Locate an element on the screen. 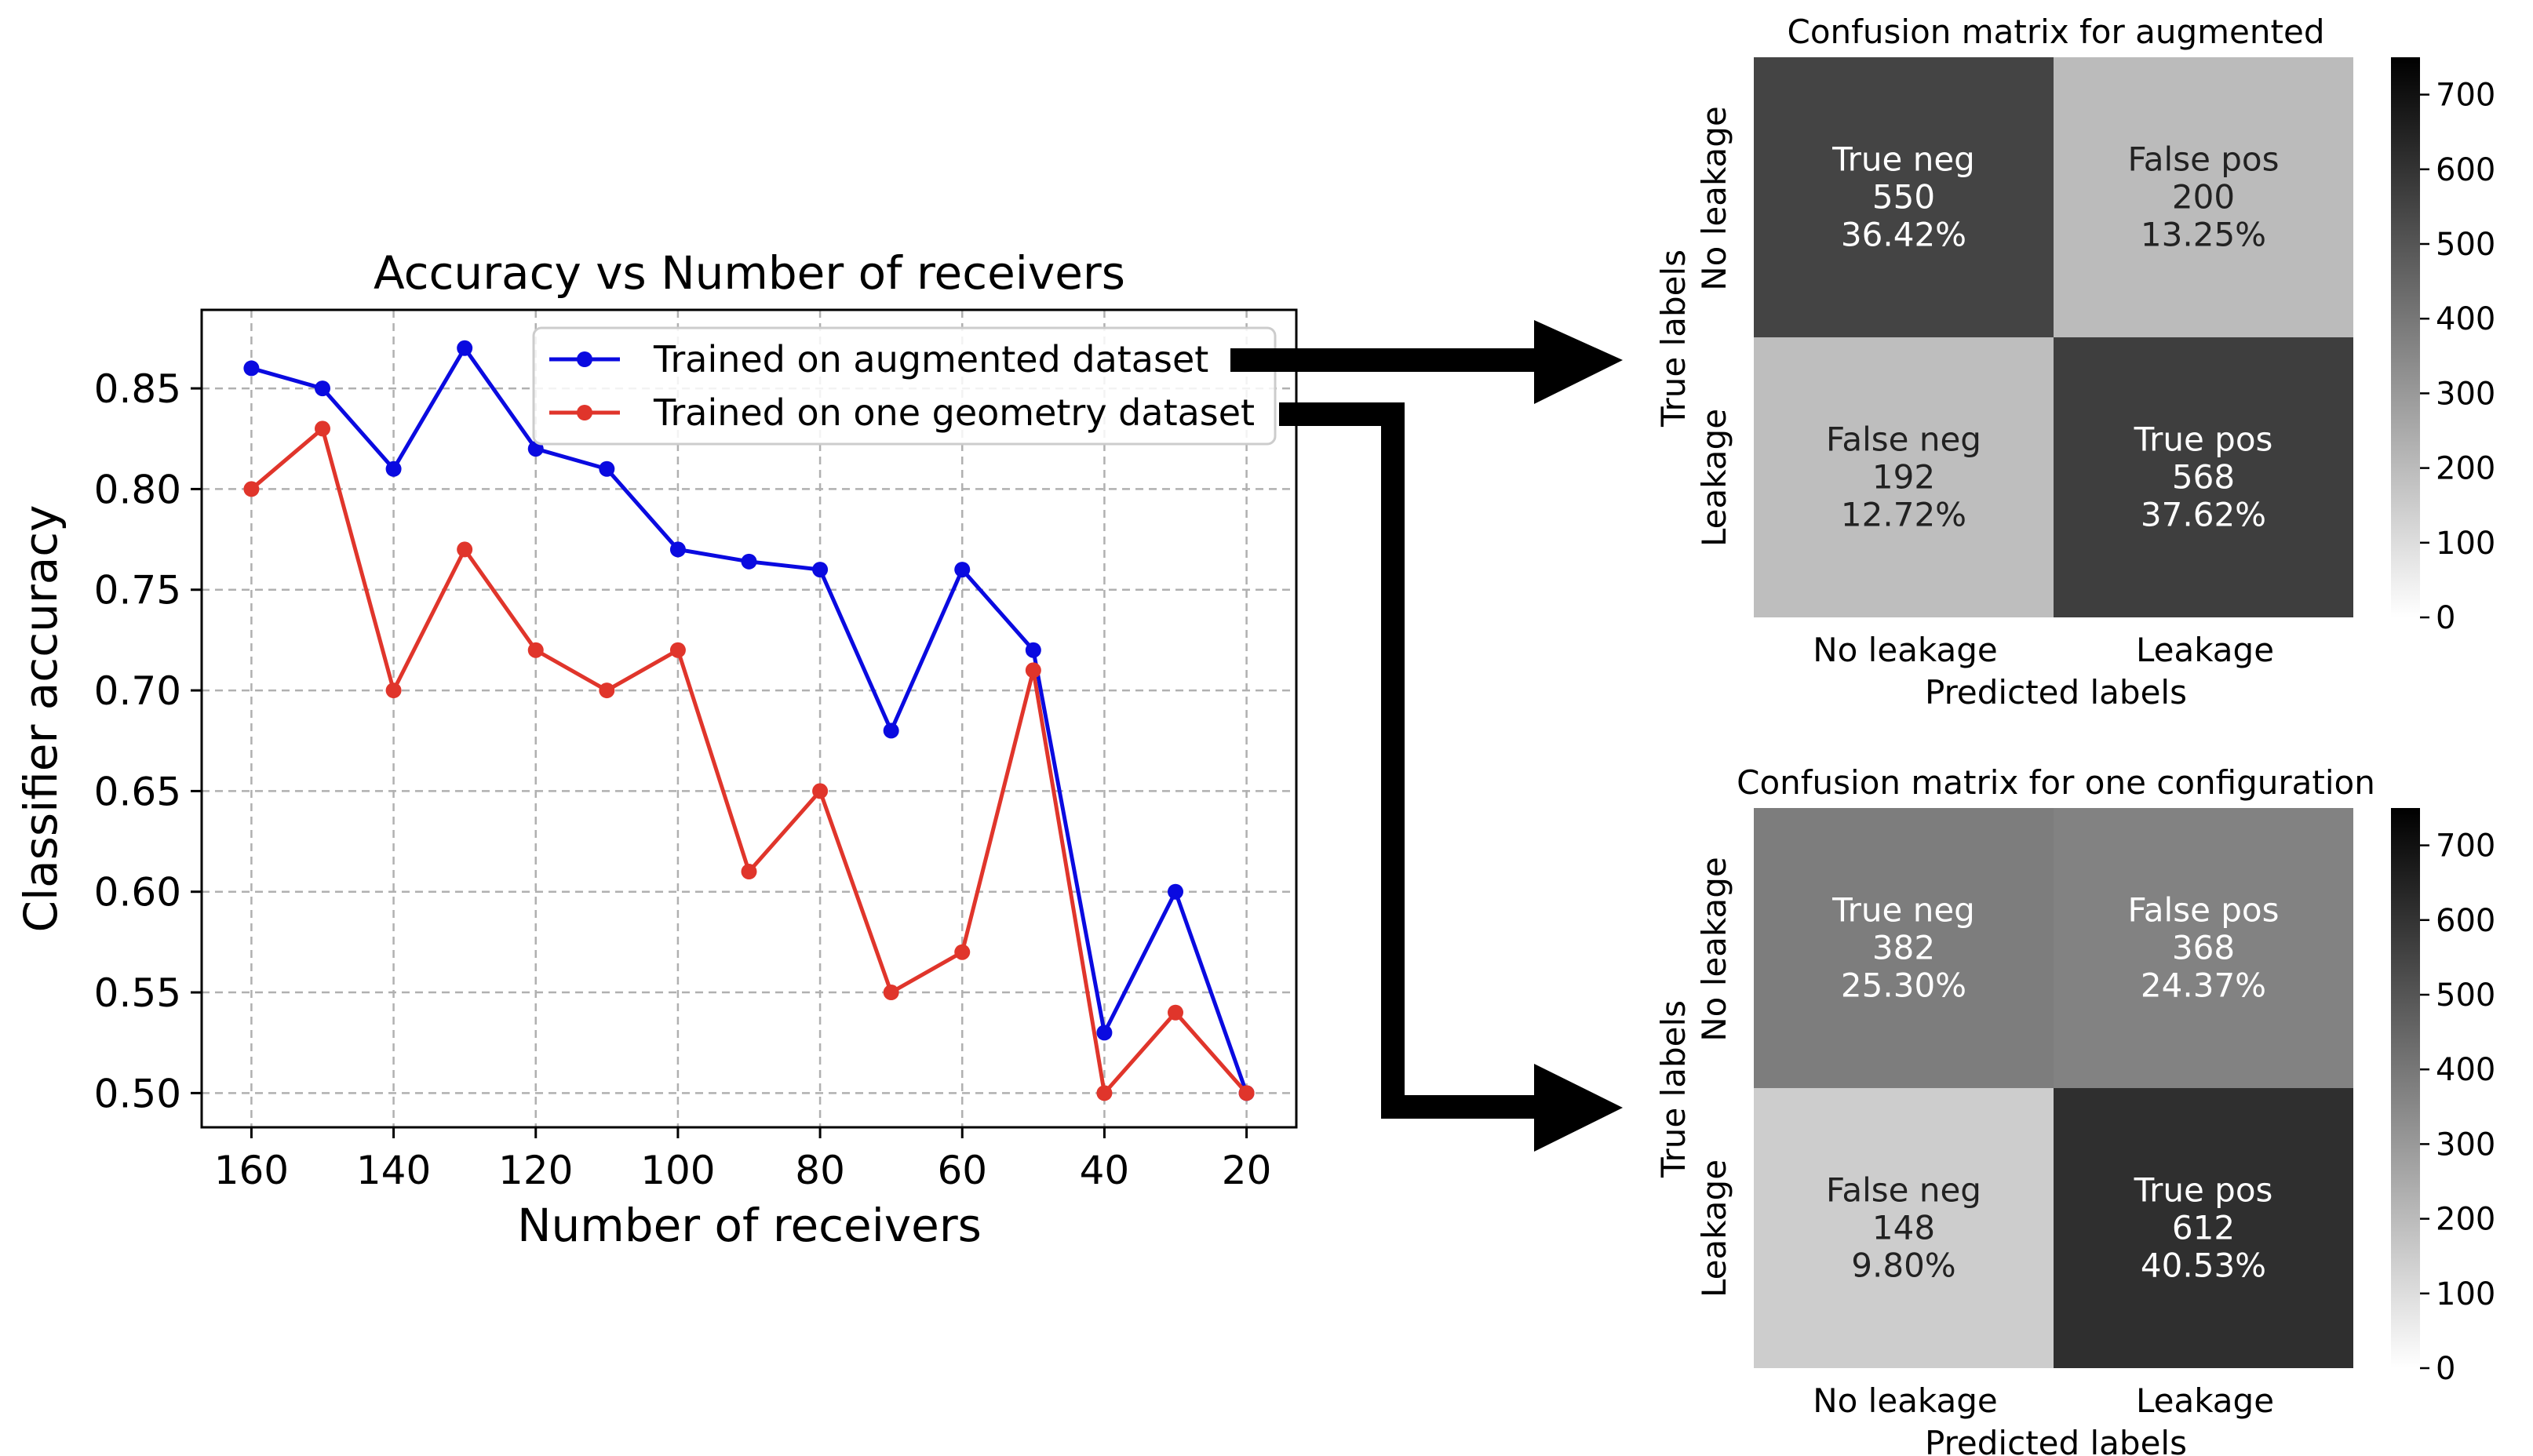 The image size is (2533, 1456). cell-label: 368 is located at coordinates (2204, 948).